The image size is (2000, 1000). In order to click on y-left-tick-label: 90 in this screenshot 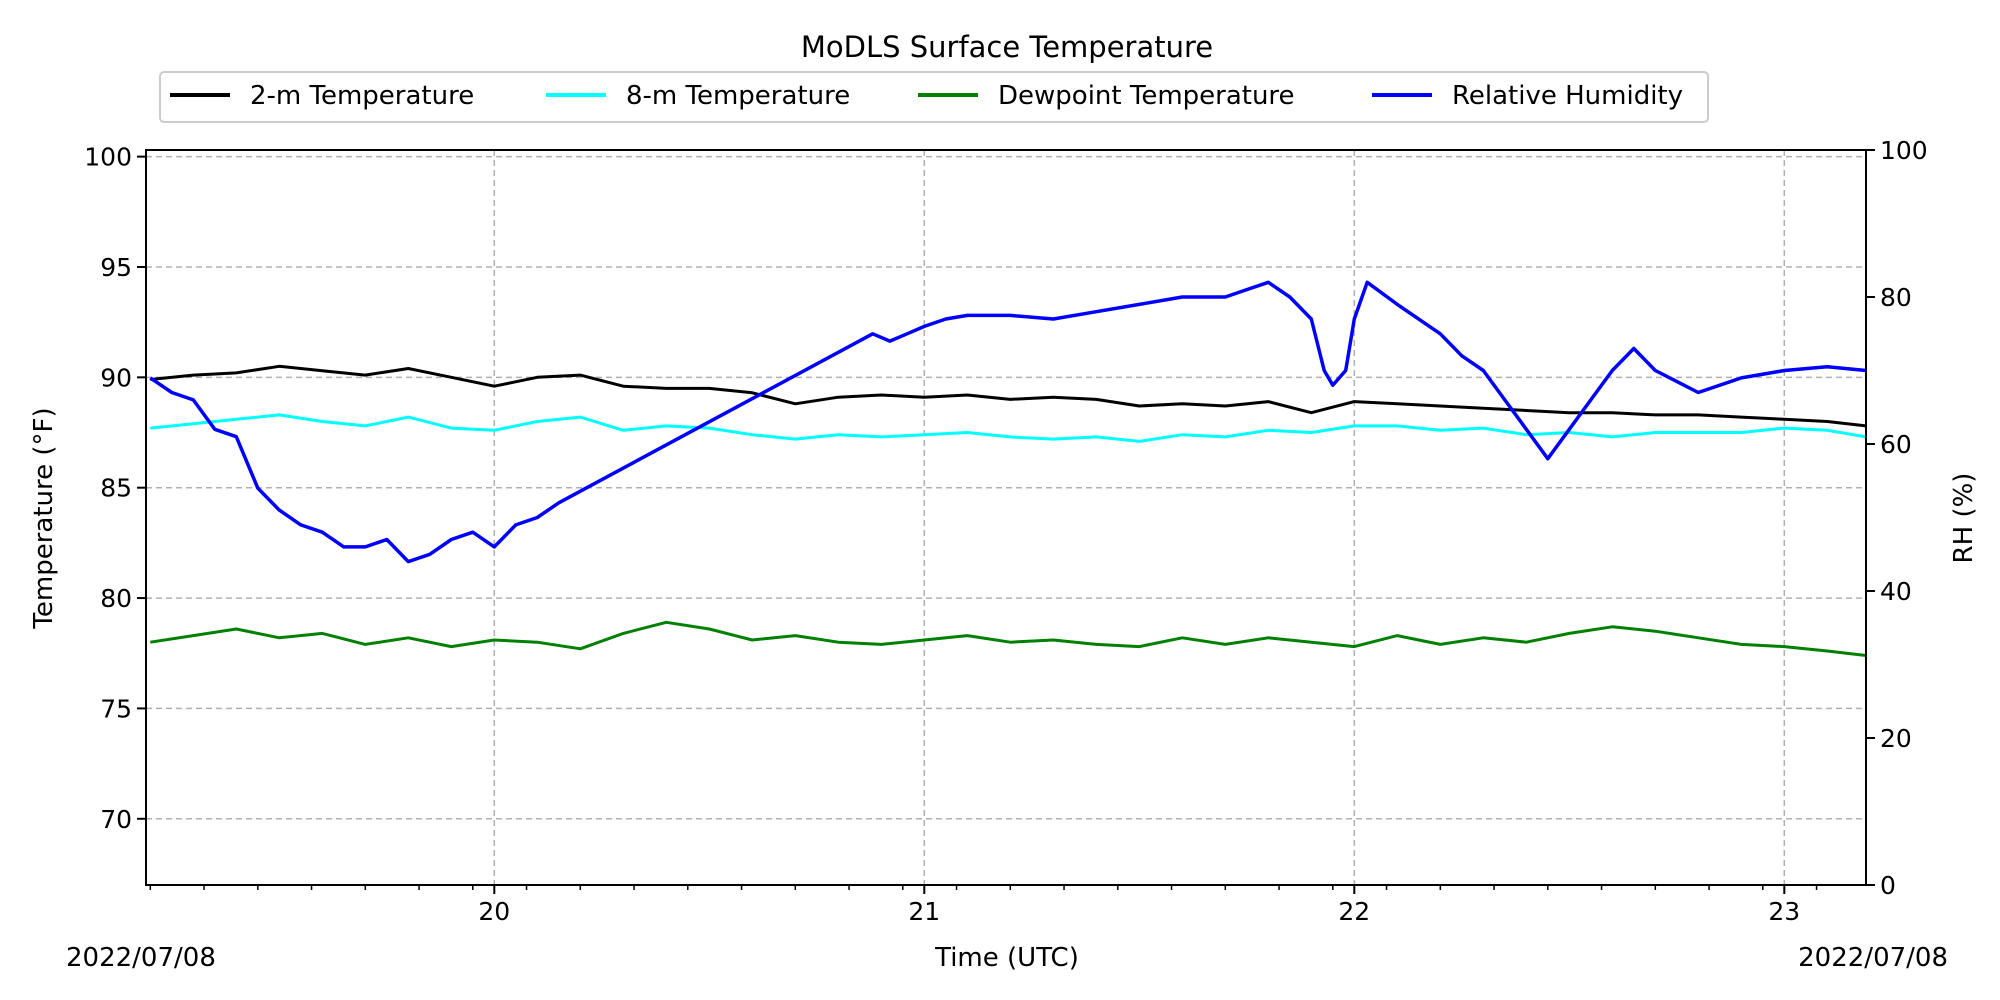, I will do `click(116, 377)`.